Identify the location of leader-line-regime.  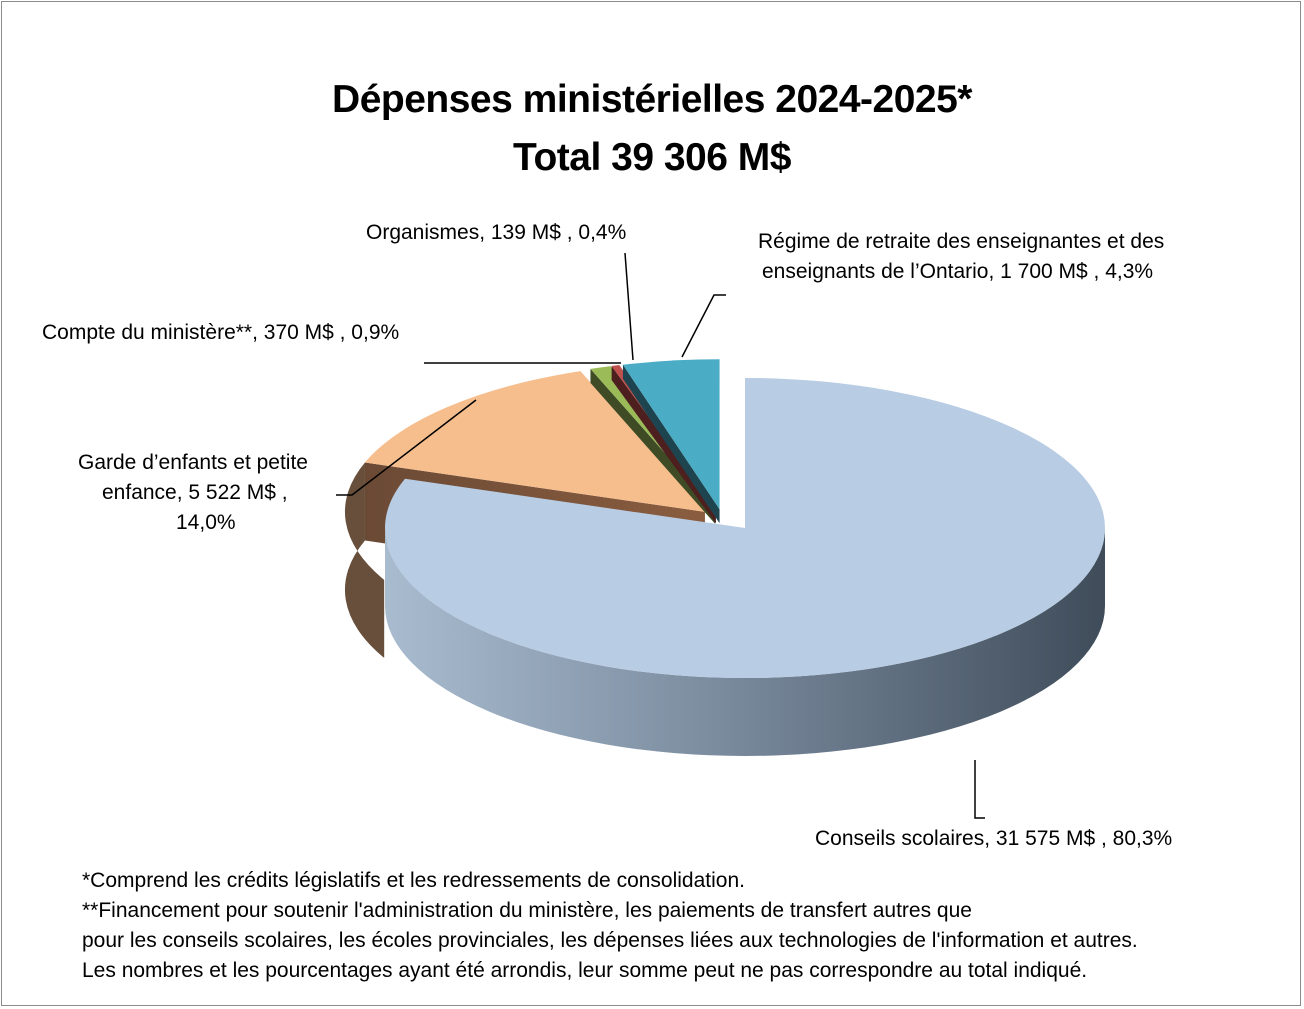
(703, 326).